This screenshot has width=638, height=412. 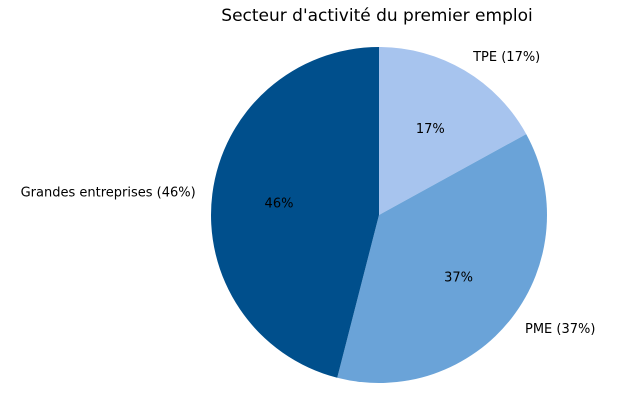 What do you see at coordinates (560, 329) in the screenshot?
I see `slice-label-pme: PME (37%)` at bounding box center [560, 329].